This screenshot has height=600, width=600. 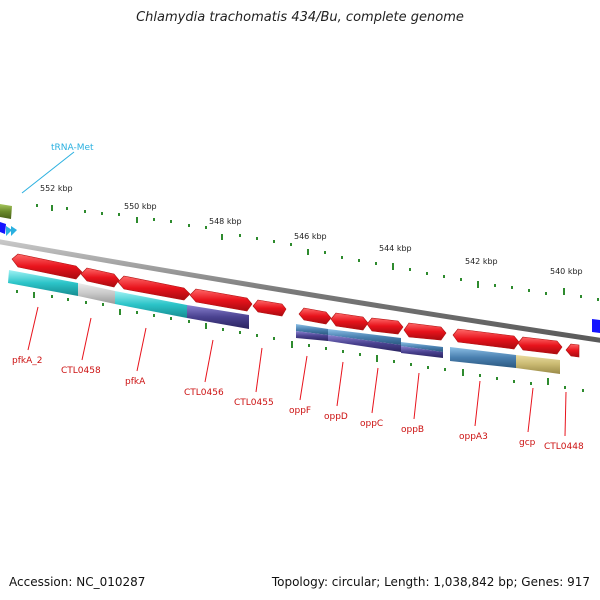 What do you see at coordinates (412, 430) in the screenshot?
I see `gene-label-oppB: oppB` at bounding box center [412, 430].